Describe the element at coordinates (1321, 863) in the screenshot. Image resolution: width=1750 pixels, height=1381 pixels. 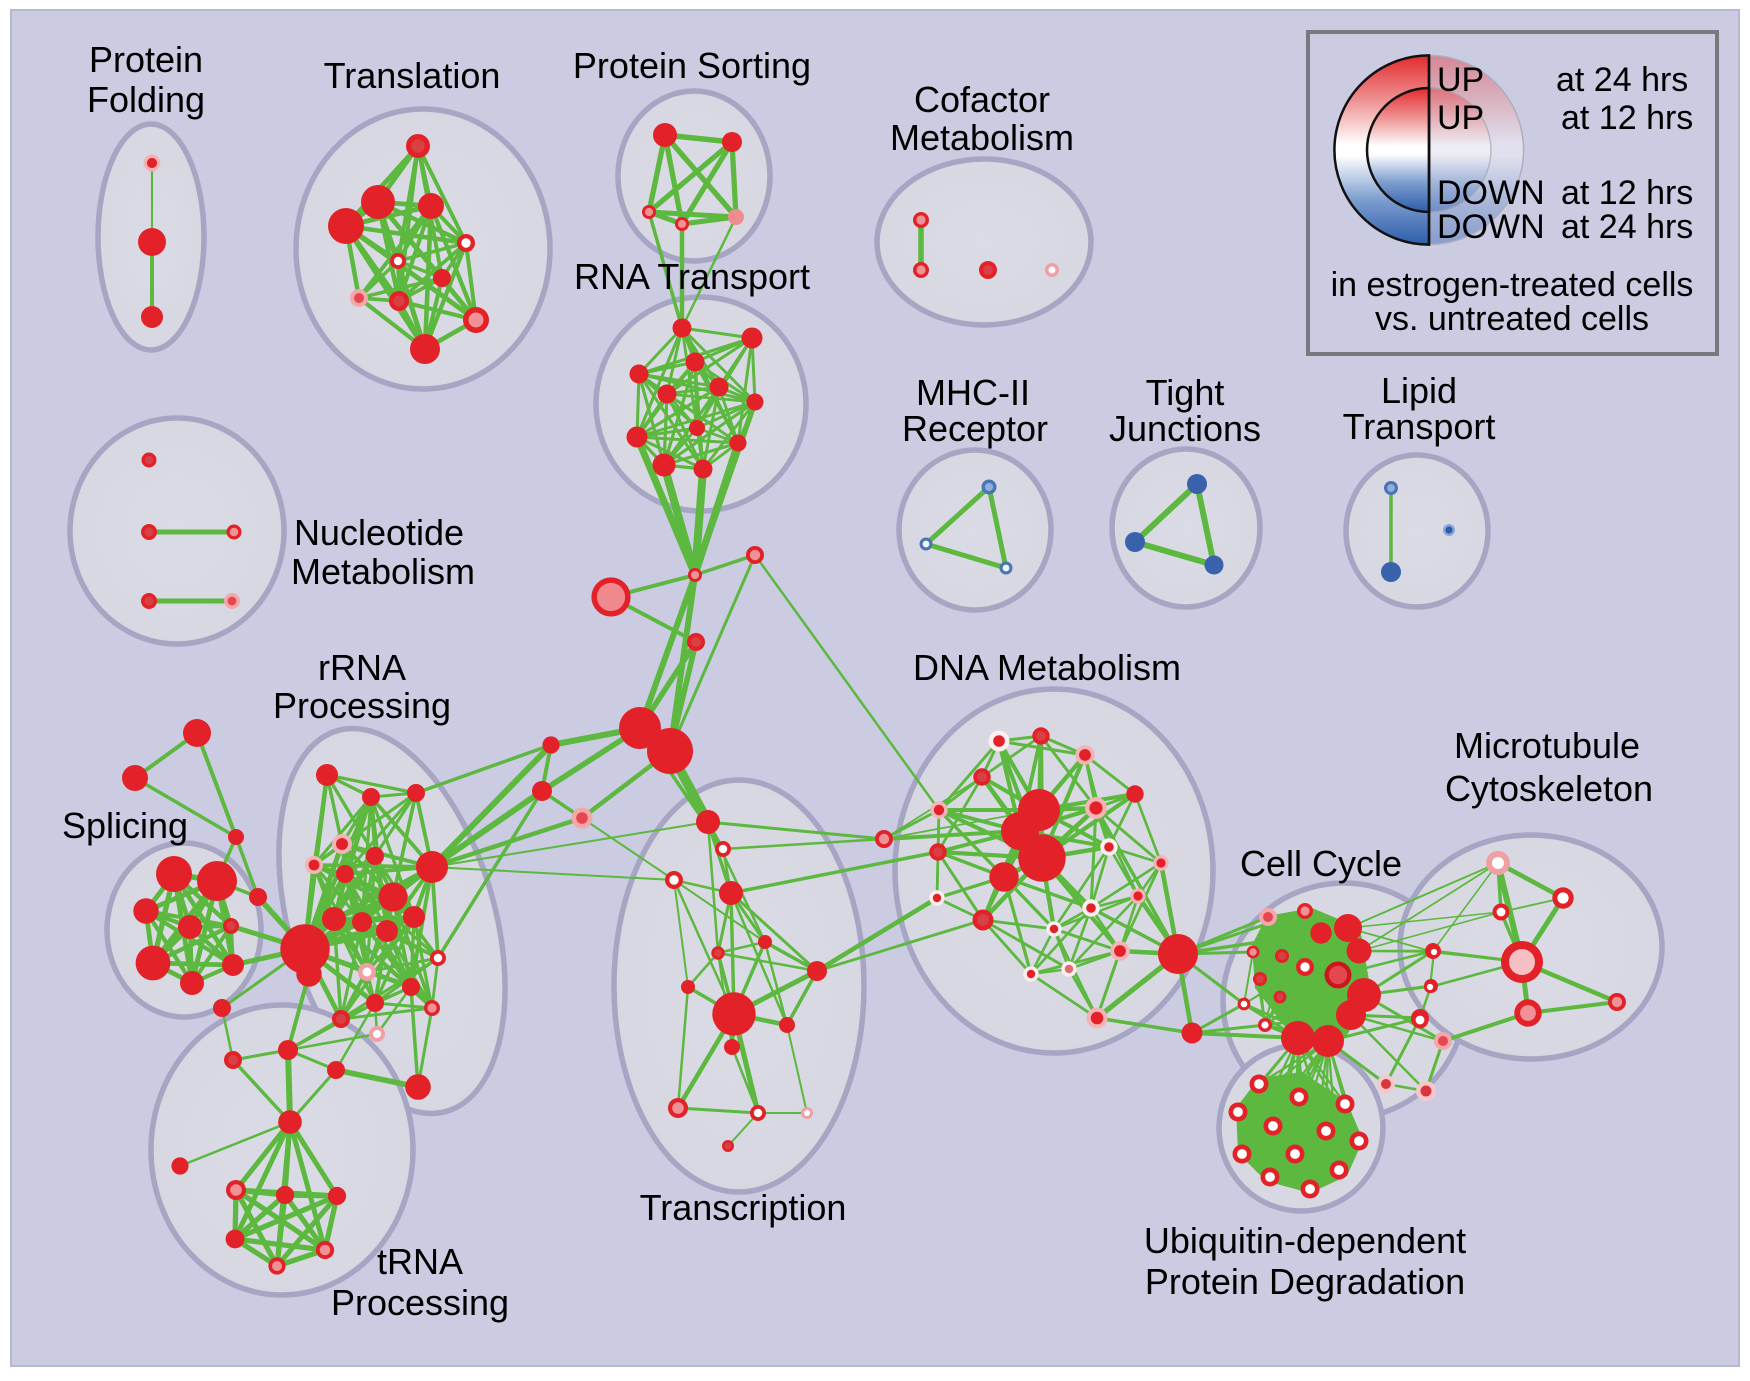
I see `svg-text: Cell Cycle` at that location.